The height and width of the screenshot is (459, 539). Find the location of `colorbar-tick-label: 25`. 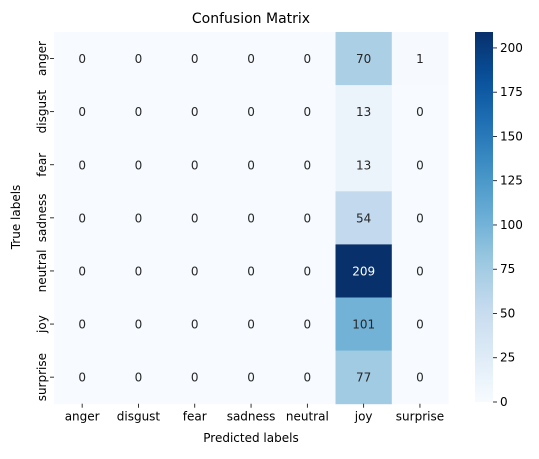

colorbar-tick-label: 25 is located at coordinates (507, 358).